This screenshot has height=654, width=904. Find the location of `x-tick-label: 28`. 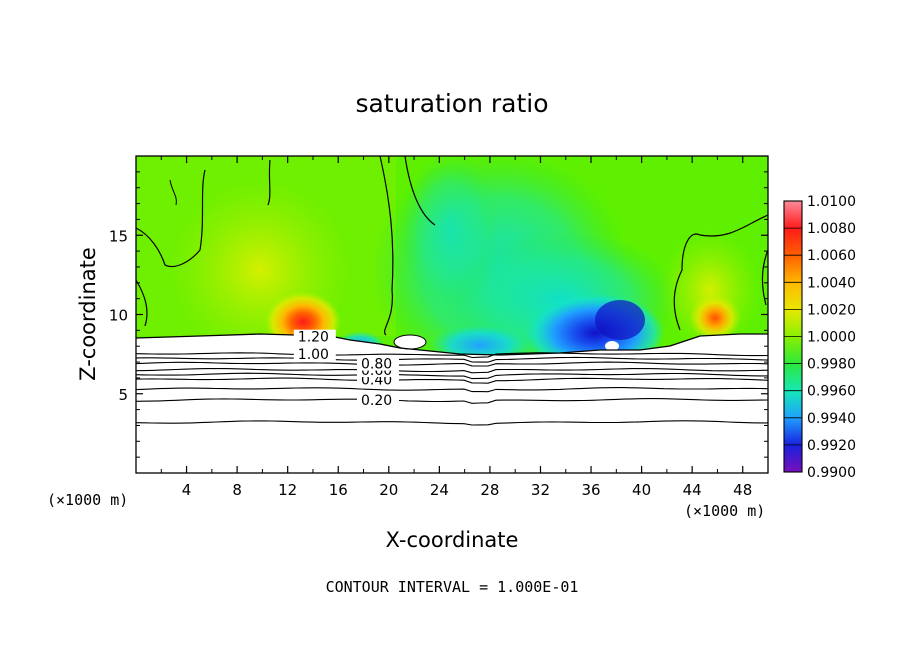

x-tick-label: 28 is located at coordinates (489, 490).